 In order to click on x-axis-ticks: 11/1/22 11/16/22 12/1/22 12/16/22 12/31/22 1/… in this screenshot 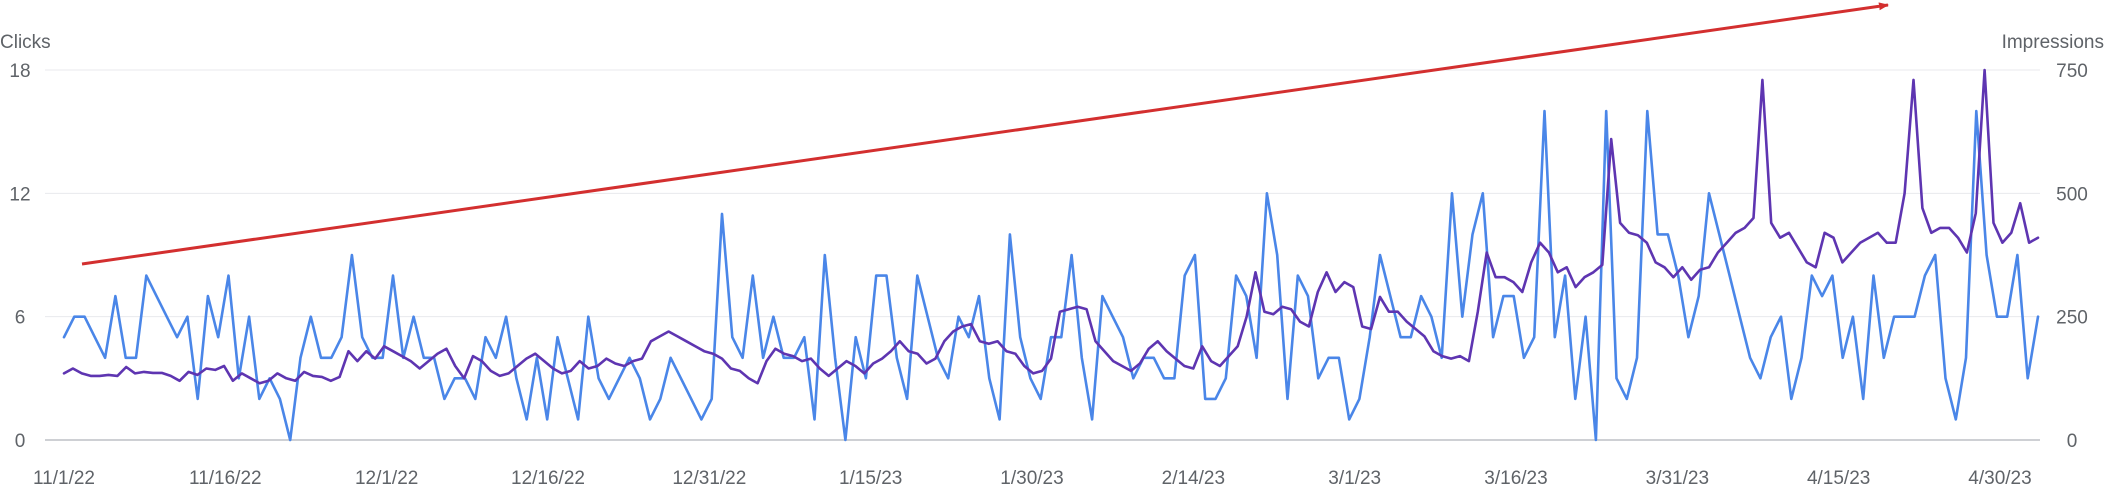, I will do `click(1032, 478)`.